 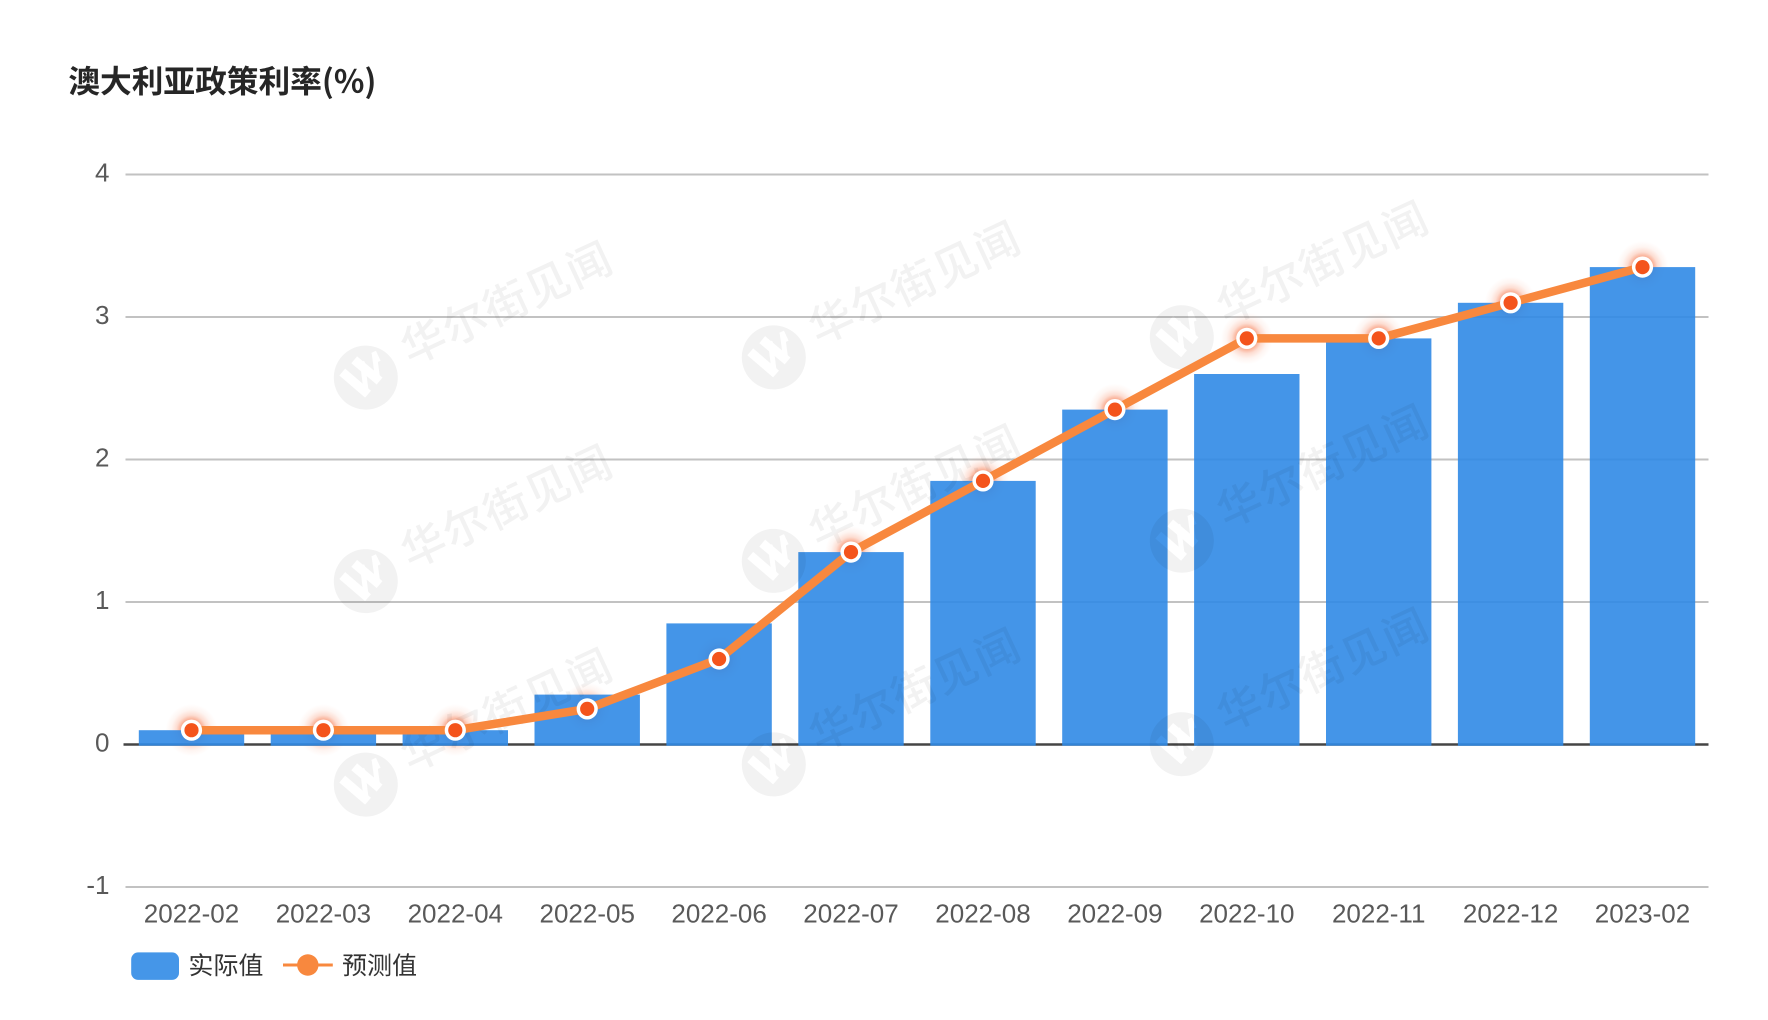 What do you see at coordinates (102, 742) in the screenshot?
I see `svg-text: 0` at bounding box center [102, 742].